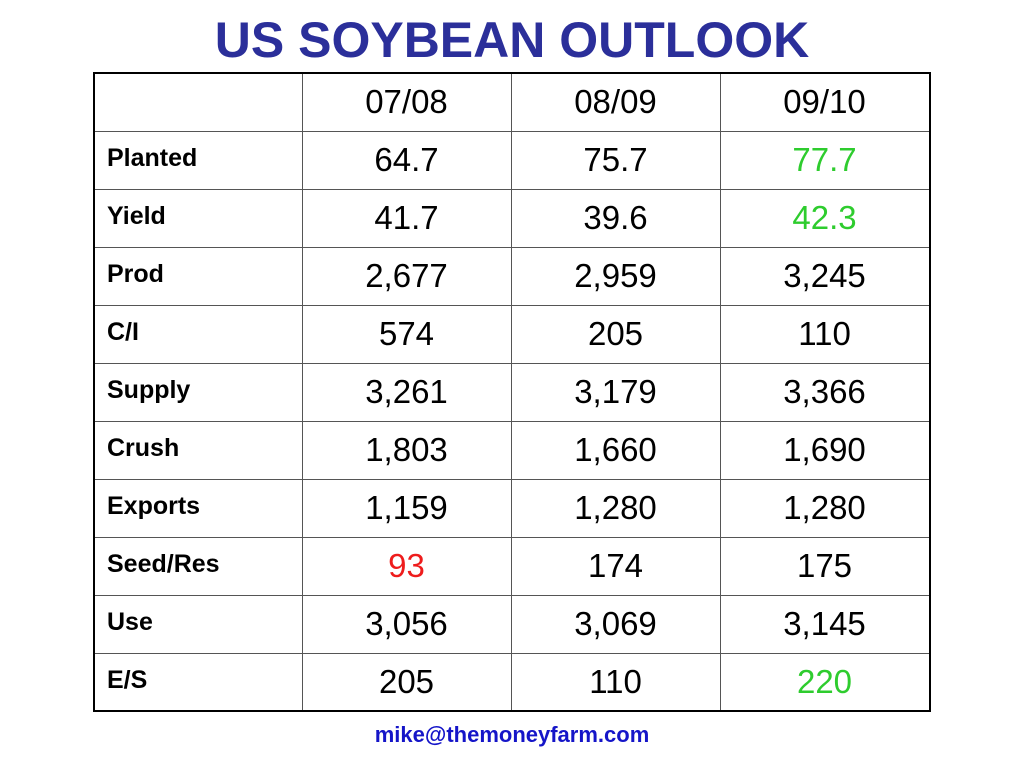  I want to click on value-cell: 1,660, so click(615, 450).